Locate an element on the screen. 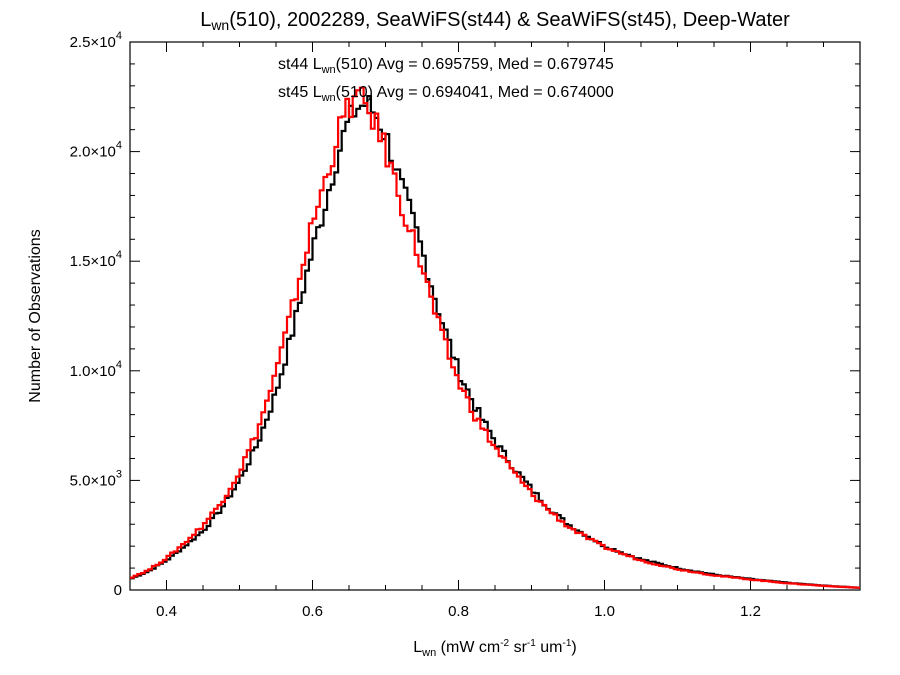  y-tick-label: 1.0×10⁴ is located at coordinates (96, 369).